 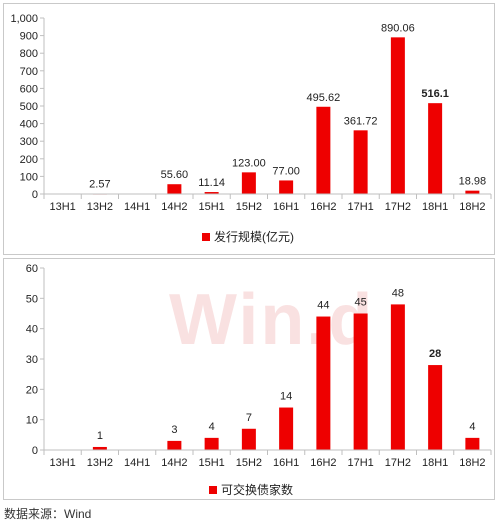 What do you see at coordinates (32, 390) in the screenshot?
I see `y-tick-label: 20` at bounding box center [32, 390].